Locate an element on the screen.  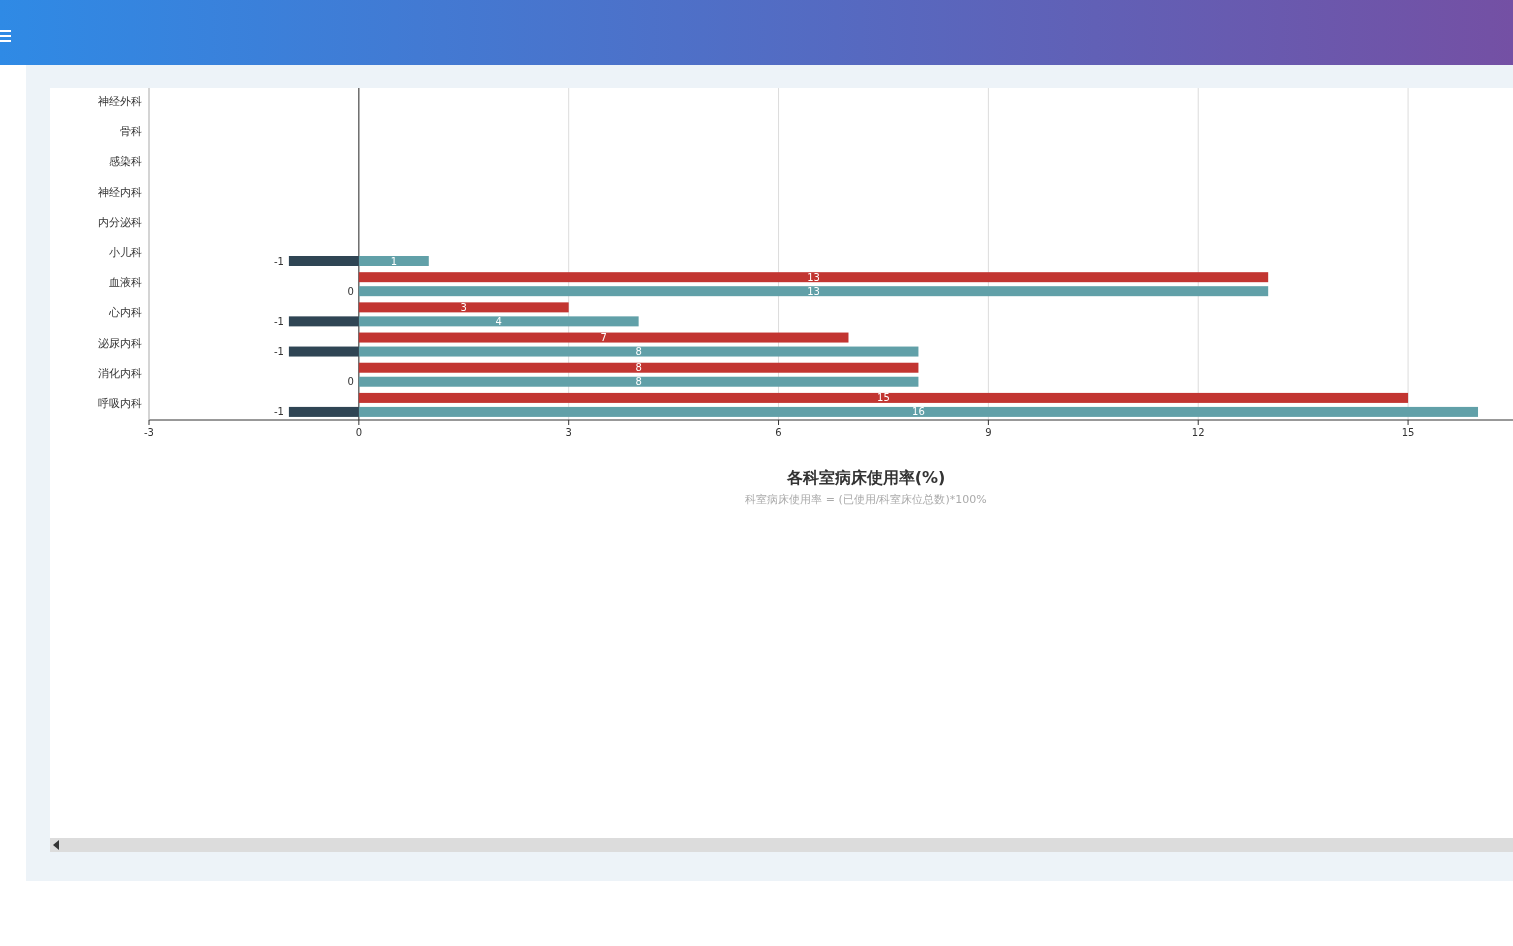
y-tick-label: 心内科 is located at coordinates (125, 313).